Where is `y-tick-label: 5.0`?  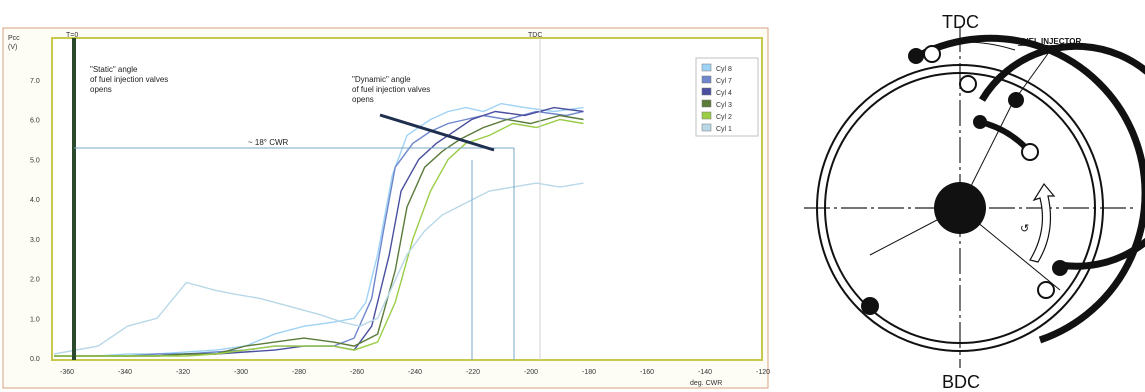 y-tick-label: 5.0 is located at coordinates (35, 160).